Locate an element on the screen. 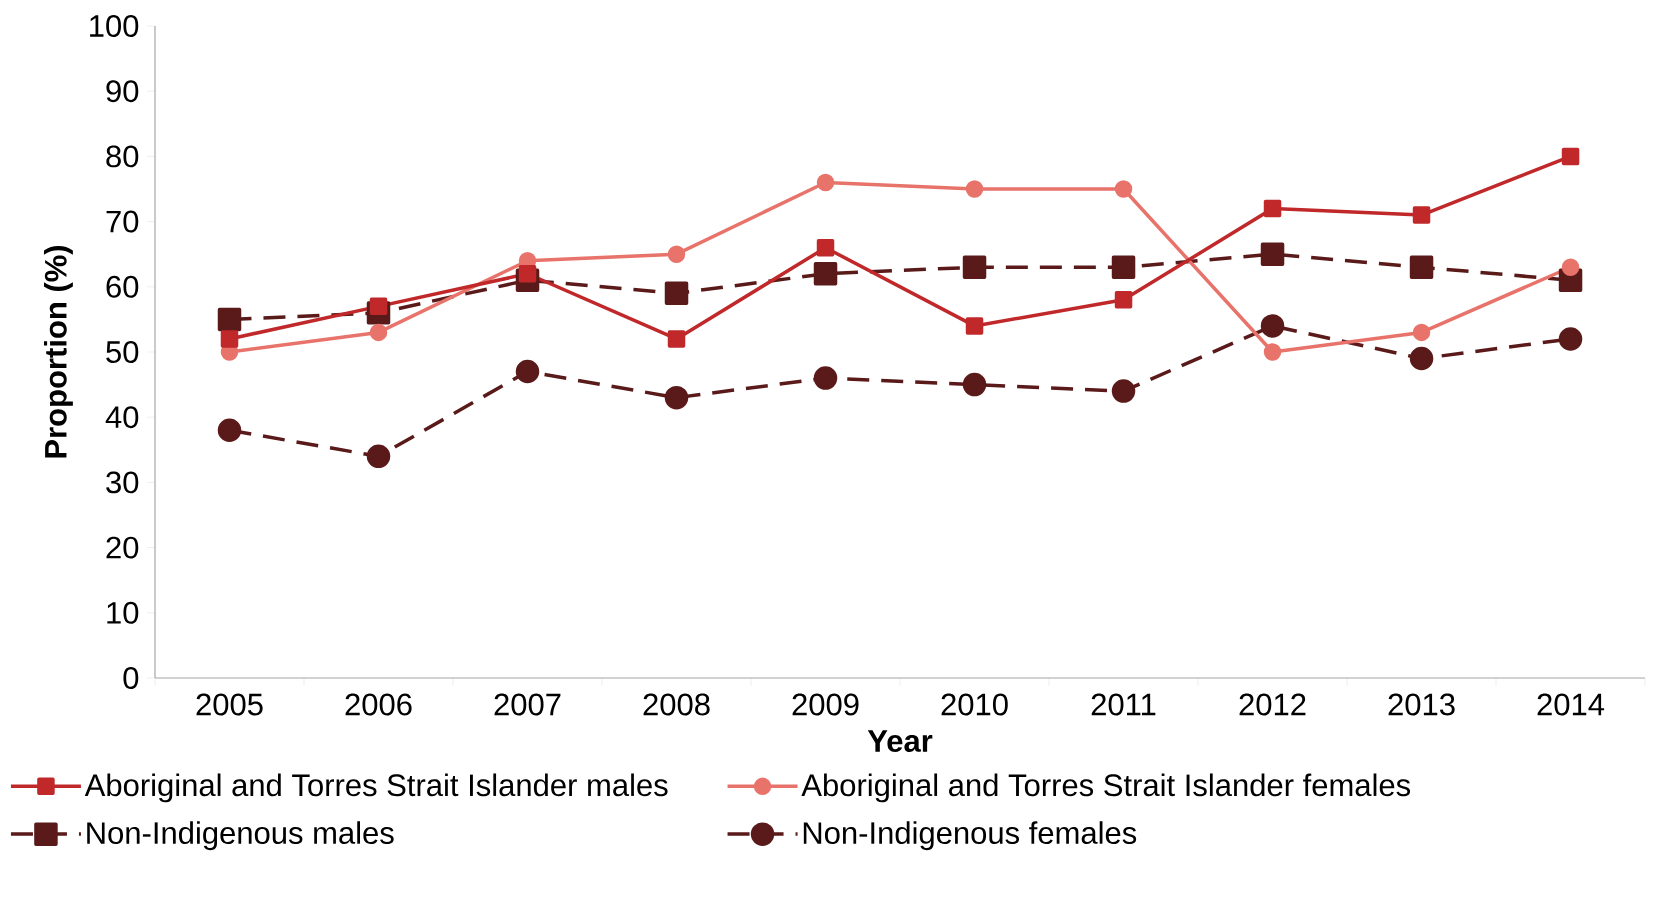 This screenshot has width=1678, height=910. y-tick-label: 70 is located at coordinates (122, 221).